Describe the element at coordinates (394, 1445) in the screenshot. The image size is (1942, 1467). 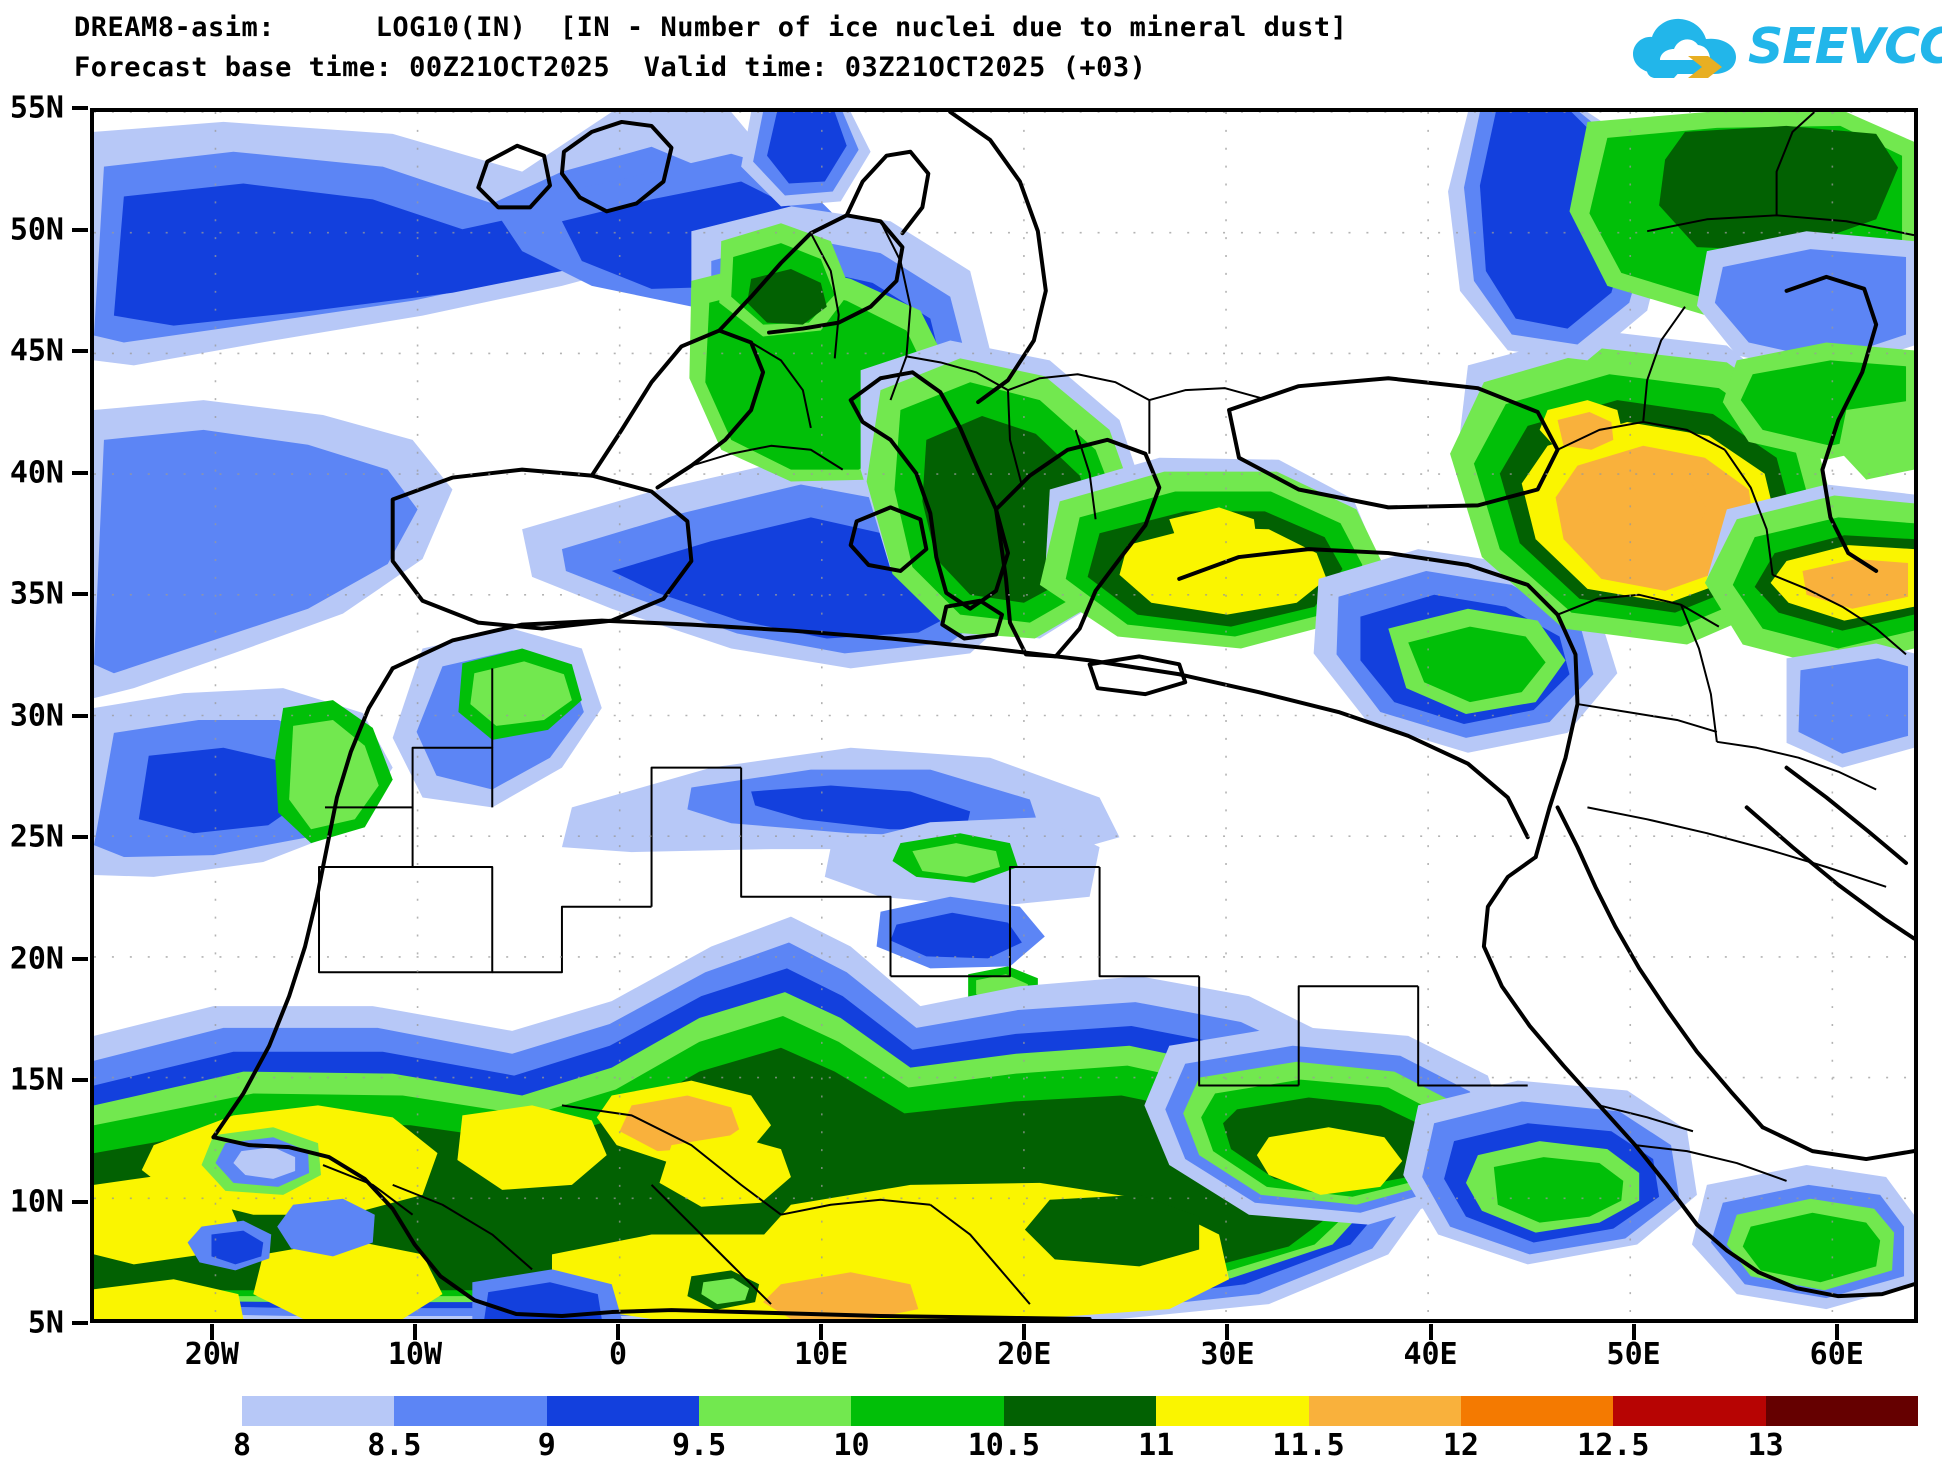
I see `colorbar-tick-label: 8.5` at that location.